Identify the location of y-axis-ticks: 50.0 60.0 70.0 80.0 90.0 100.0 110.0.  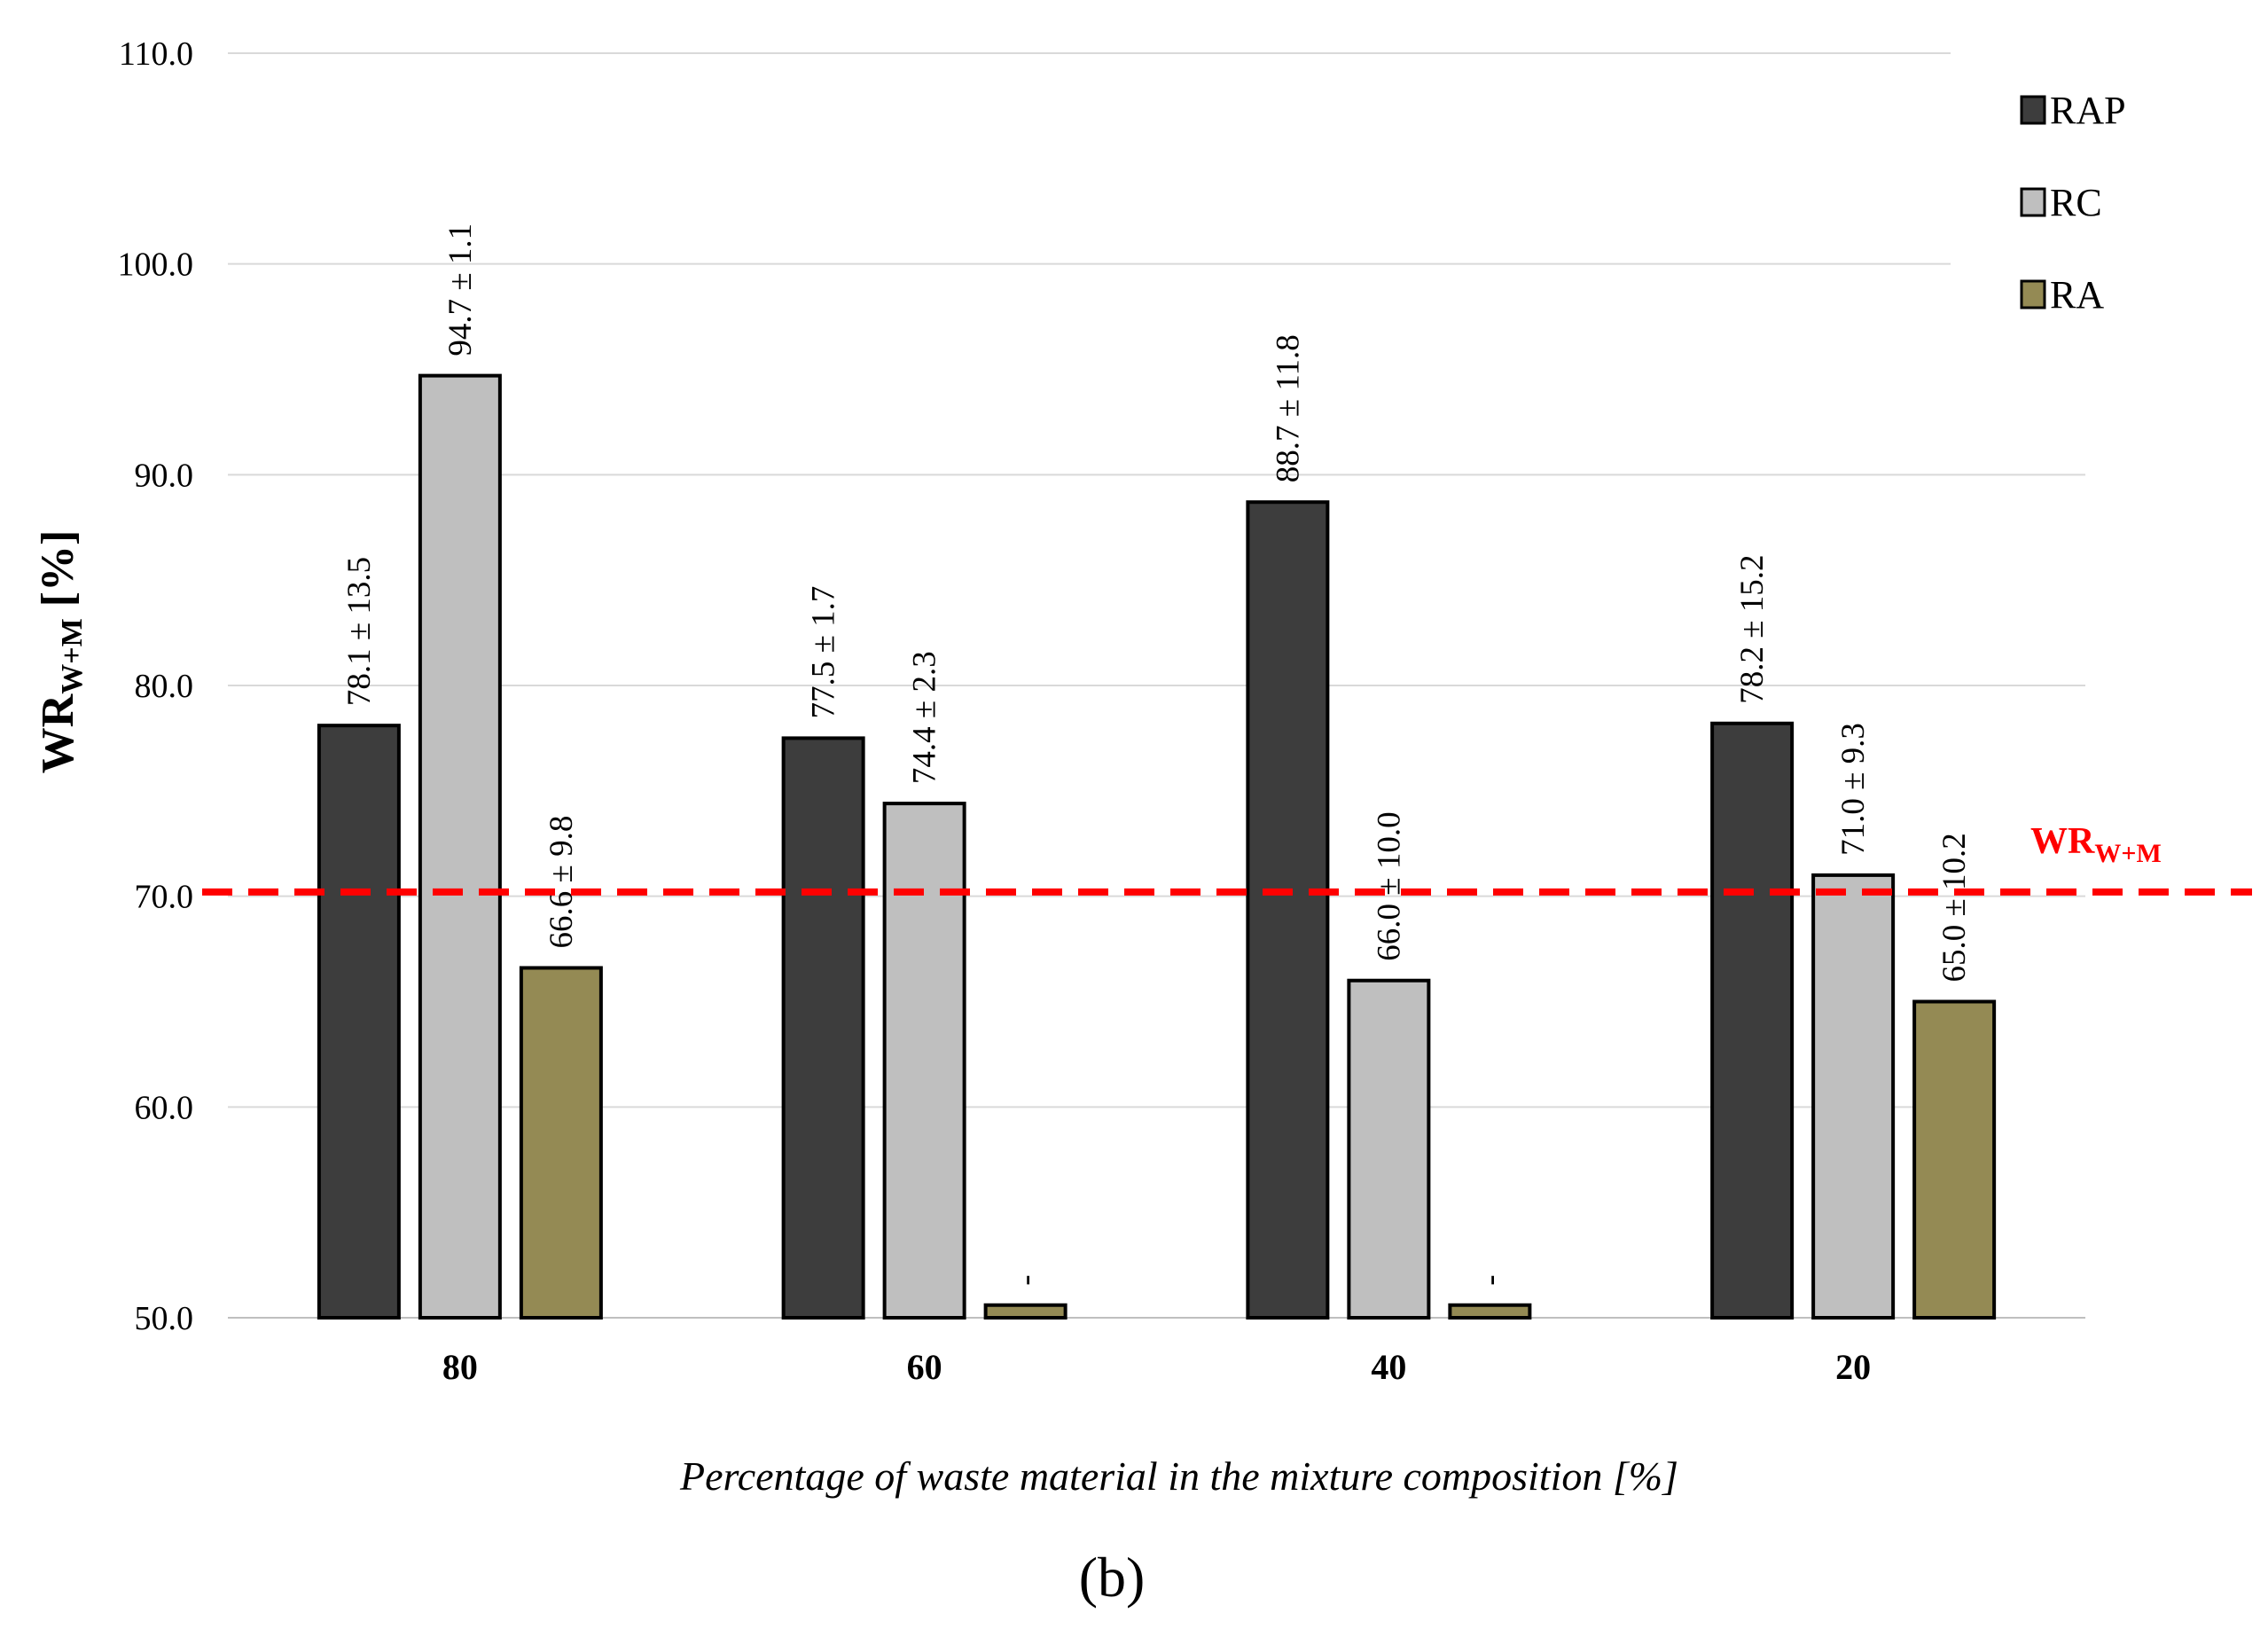
(156, 686).